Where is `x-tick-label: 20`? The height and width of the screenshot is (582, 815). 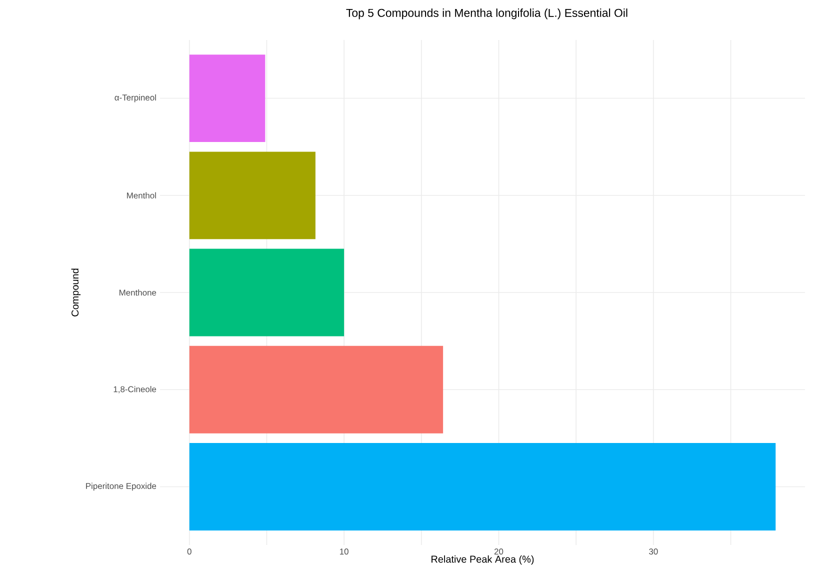
x-tick-label: 20 is located at coordinates (499, 551).